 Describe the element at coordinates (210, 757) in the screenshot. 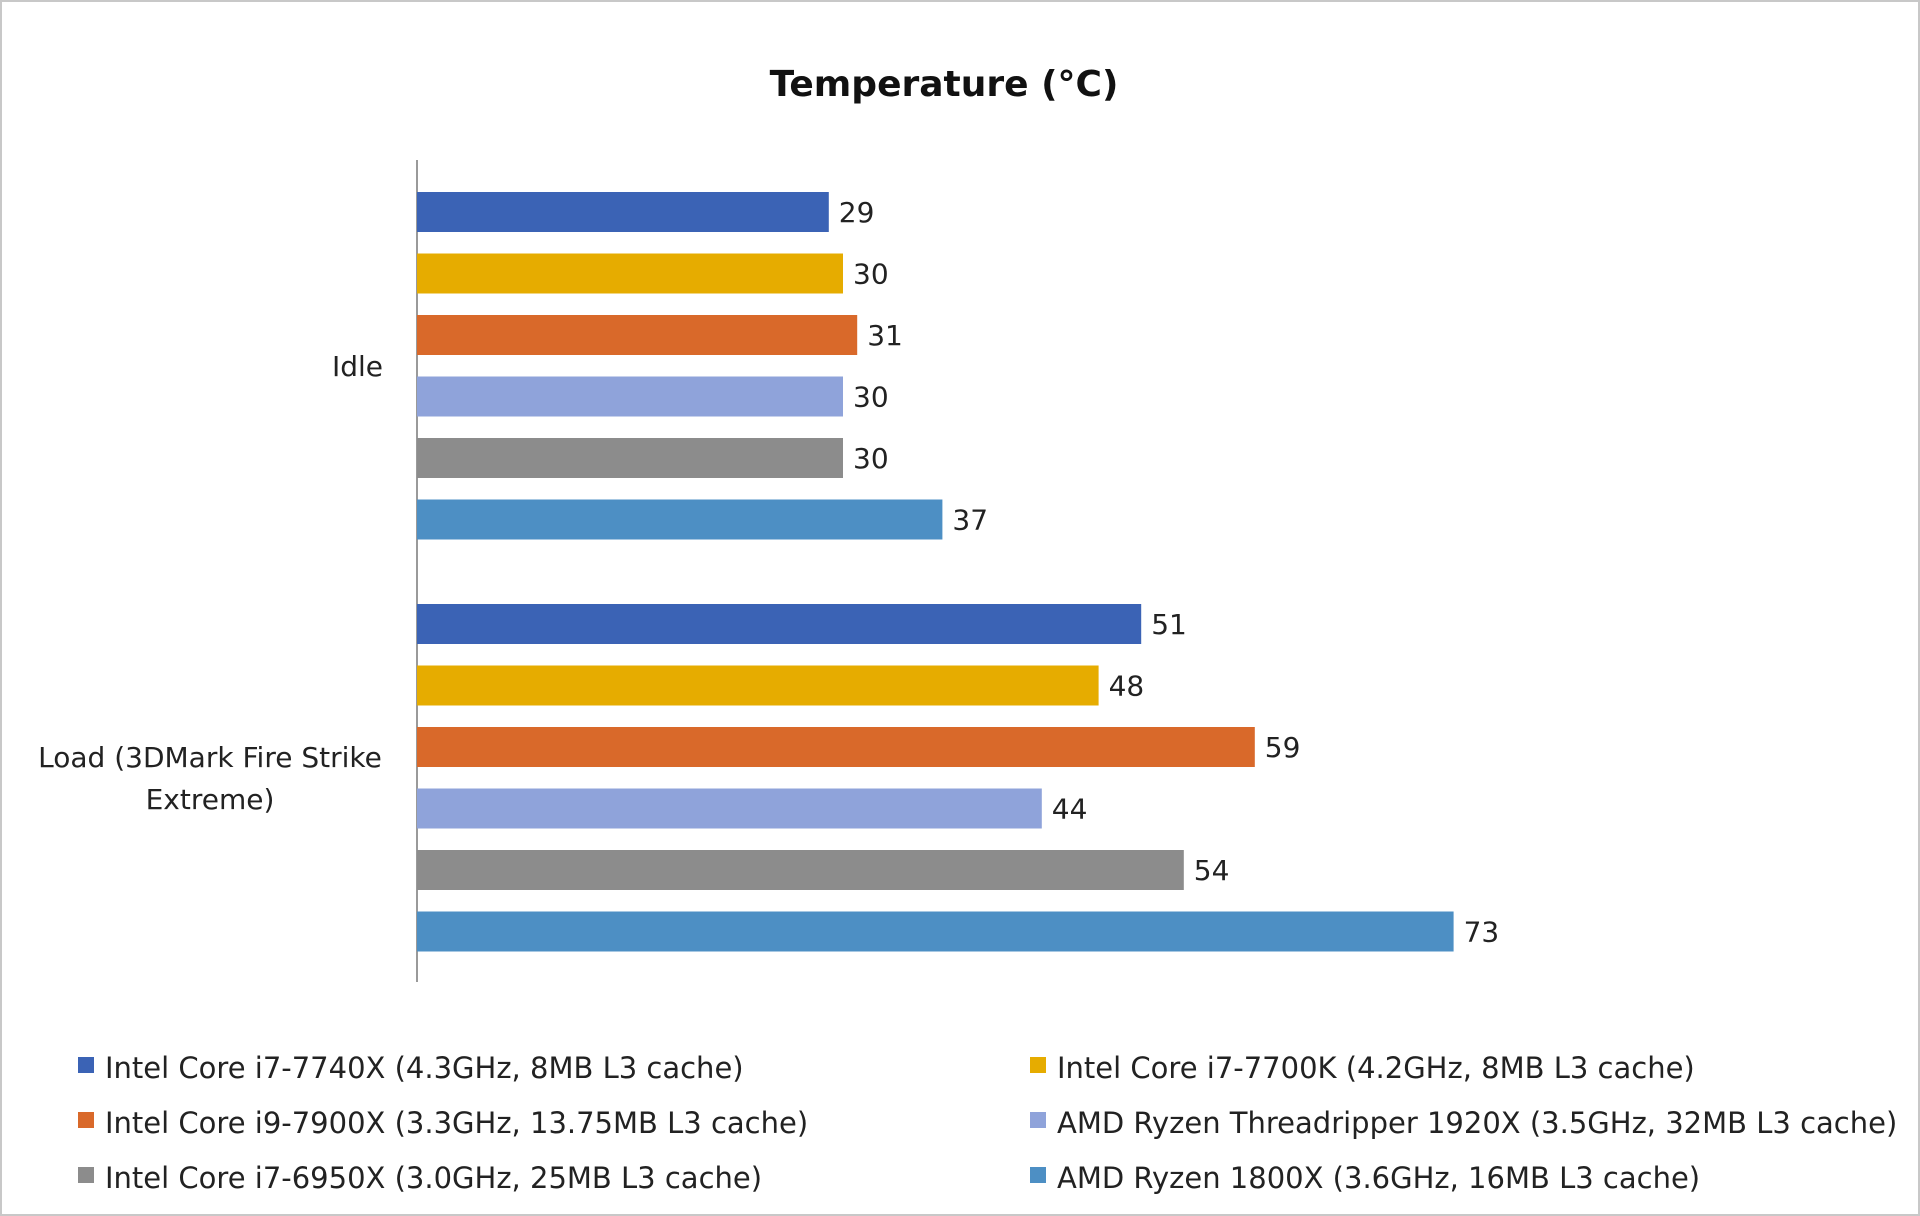

I see `category-label: Load (3DMark Fire Strike` at that location.